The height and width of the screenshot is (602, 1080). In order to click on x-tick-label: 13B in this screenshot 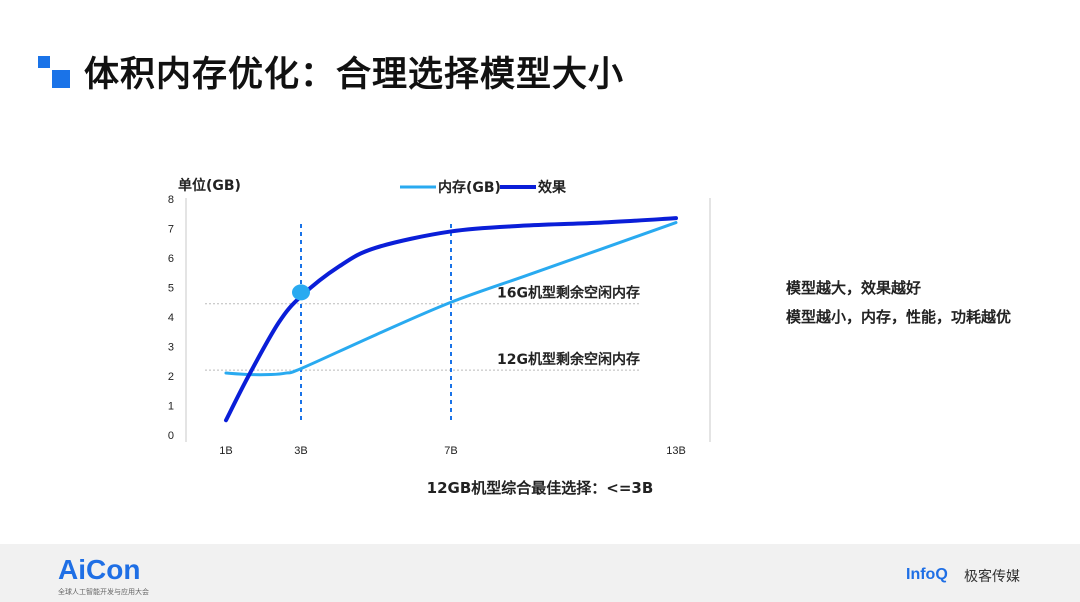, I will do `click(676, 451)`.